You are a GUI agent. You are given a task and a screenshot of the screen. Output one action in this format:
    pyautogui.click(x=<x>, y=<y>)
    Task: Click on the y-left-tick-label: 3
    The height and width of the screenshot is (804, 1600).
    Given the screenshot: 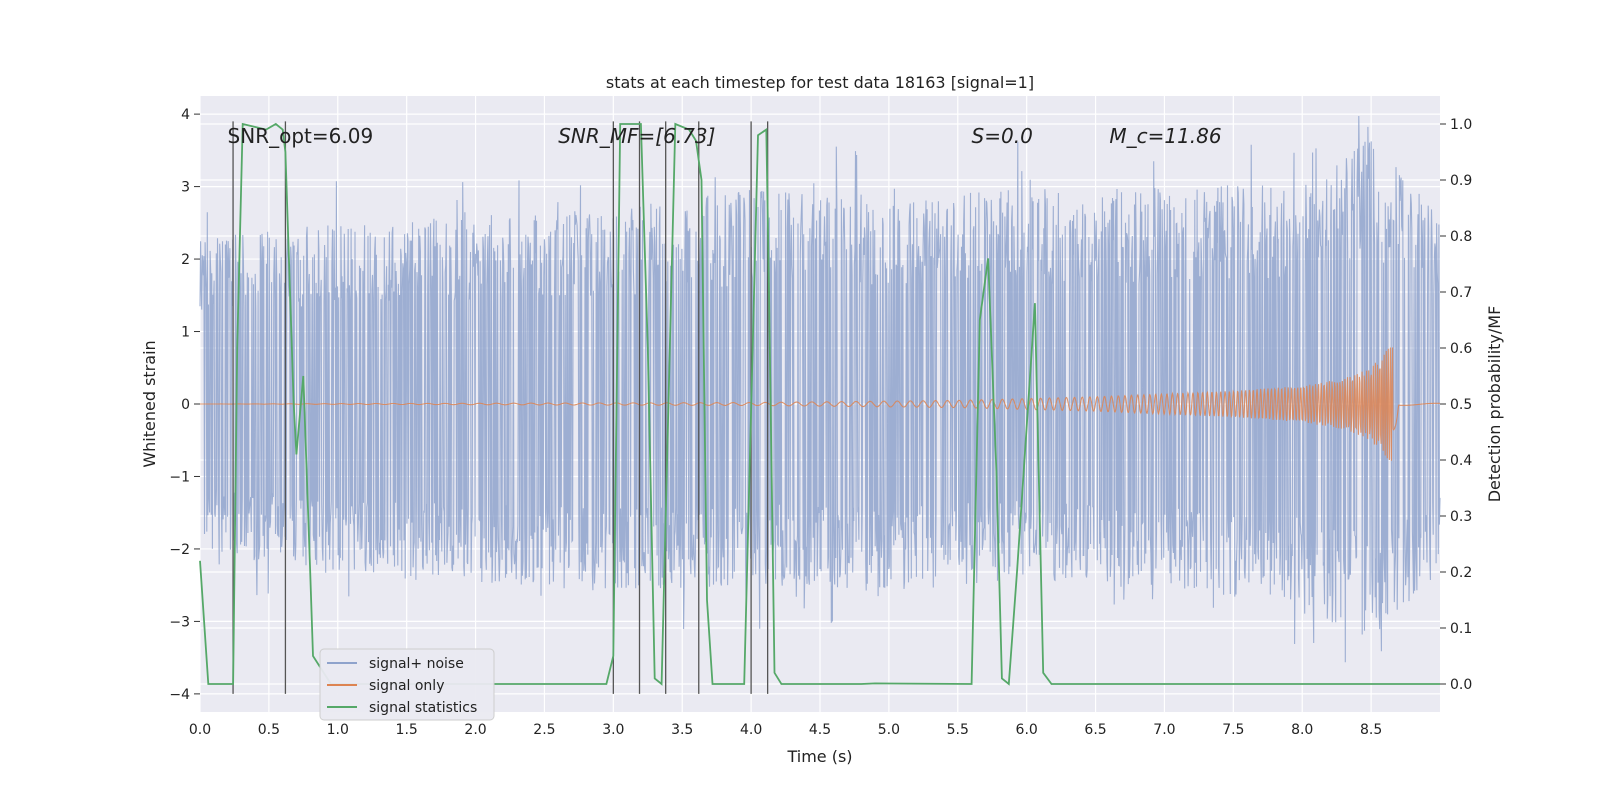 What is the action you would take?
    pyautogui.click(x=185, y=188)
    